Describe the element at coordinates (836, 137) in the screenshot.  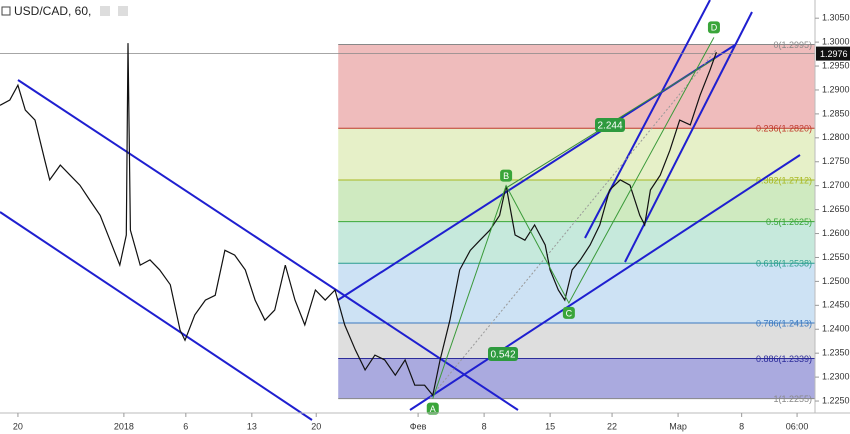
I see `y-tick-label: 1.2800` at that location.